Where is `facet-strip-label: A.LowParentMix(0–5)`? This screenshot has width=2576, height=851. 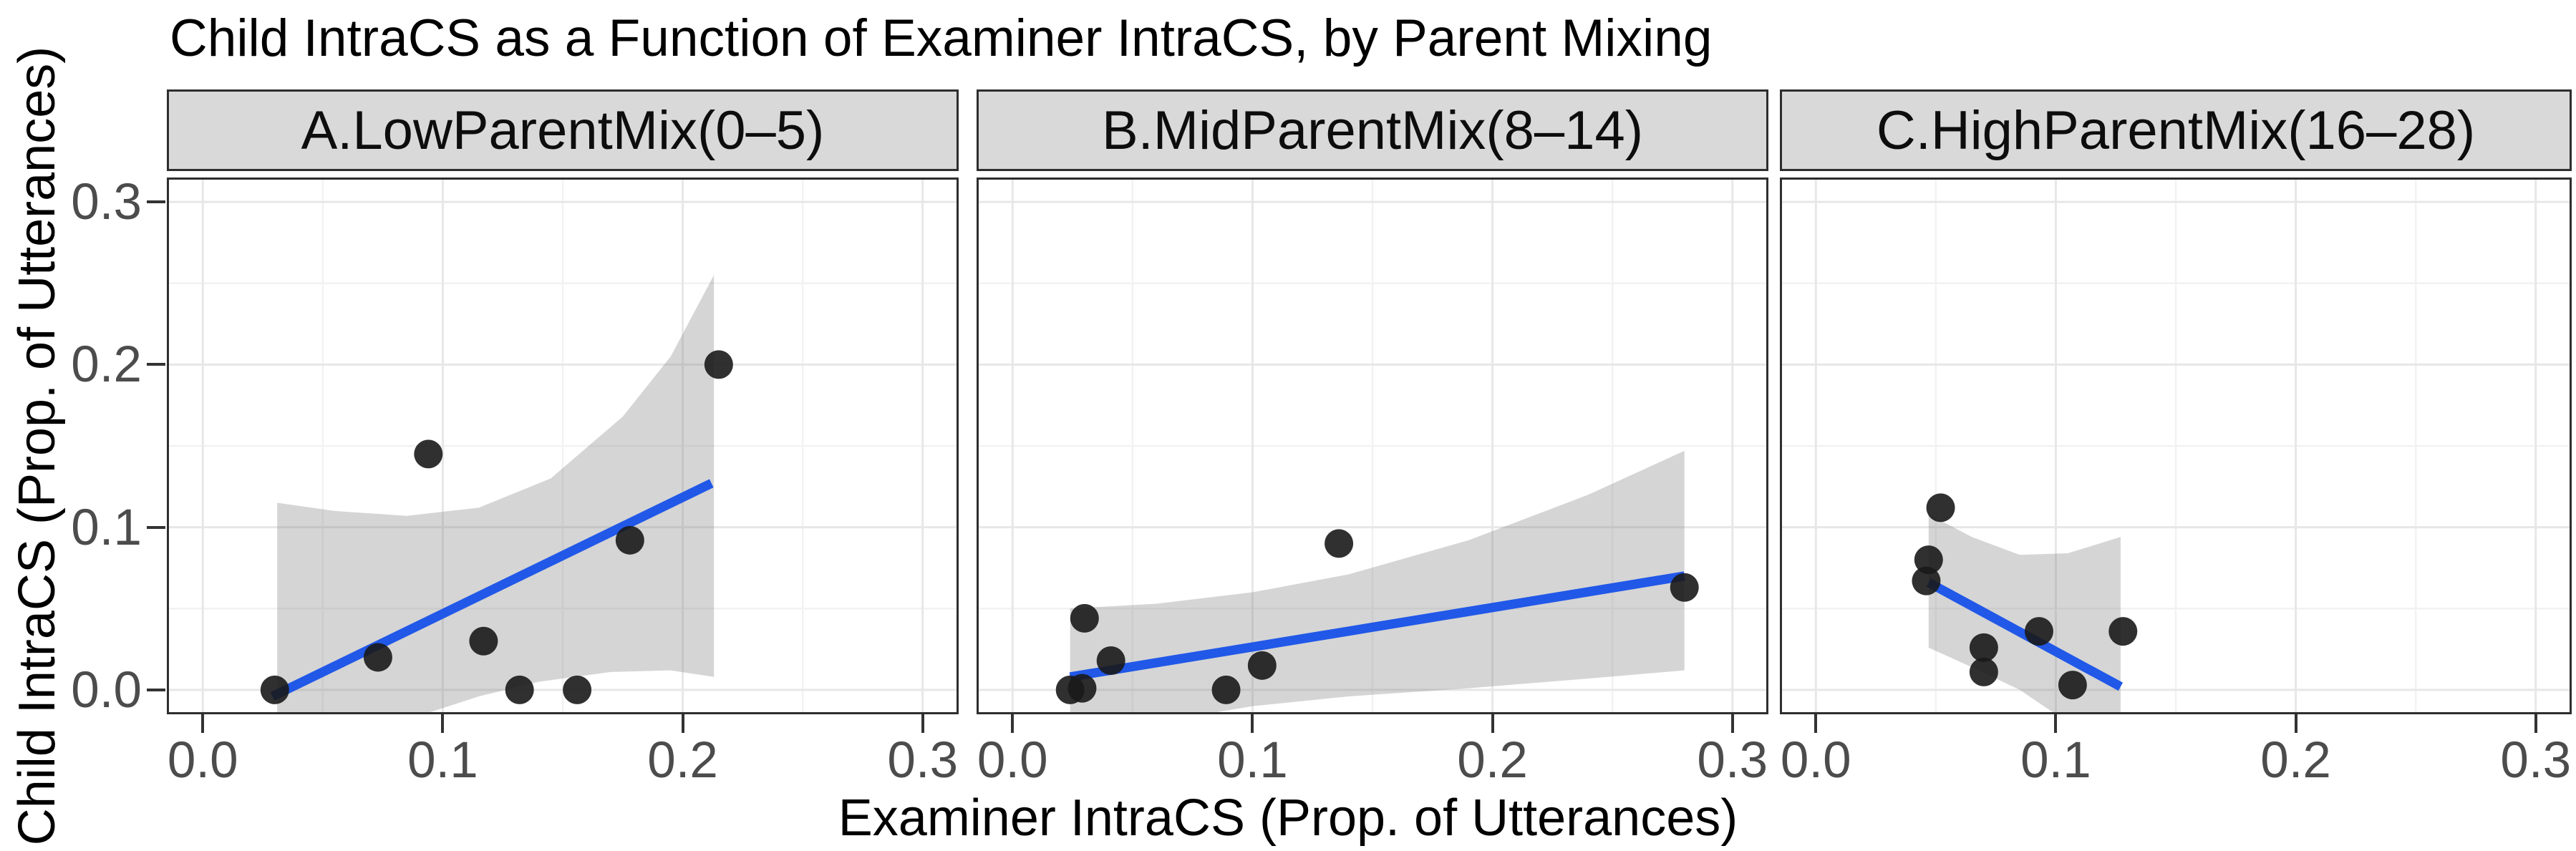
facet-strip-label: A.LowParentMix(0–5) is located at coordinates (563, 130).